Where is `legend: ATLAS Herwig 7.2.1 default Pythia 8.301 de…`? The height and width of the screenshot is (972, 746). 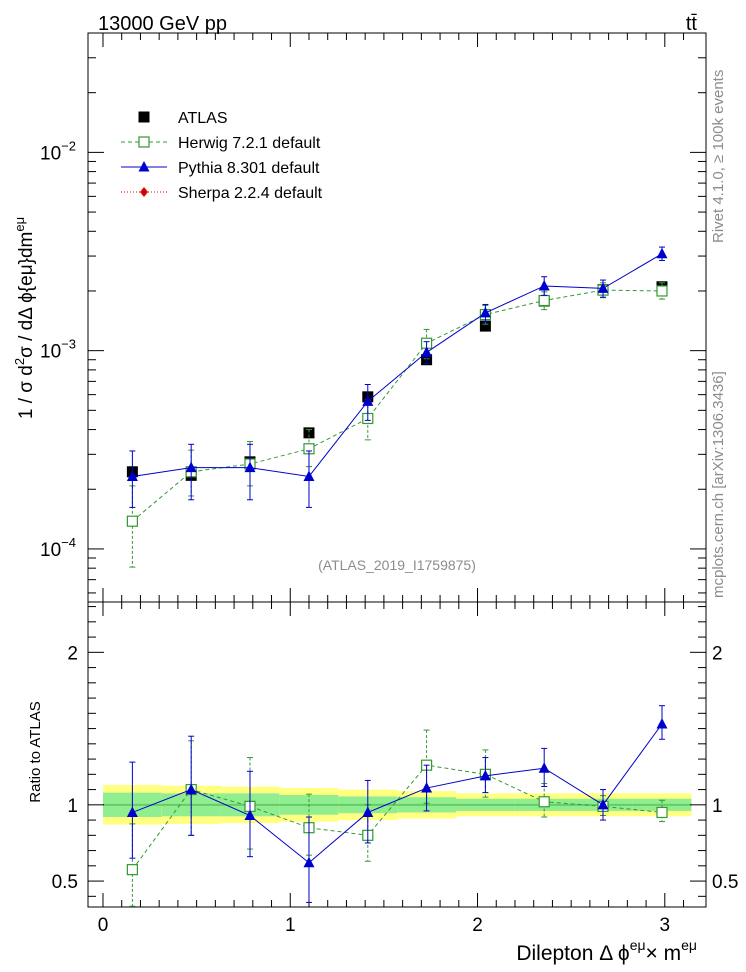 legend: ATLAS Herwig 7.2.1 default Pythia 8.301 de… is located at coordinates (222, 156).